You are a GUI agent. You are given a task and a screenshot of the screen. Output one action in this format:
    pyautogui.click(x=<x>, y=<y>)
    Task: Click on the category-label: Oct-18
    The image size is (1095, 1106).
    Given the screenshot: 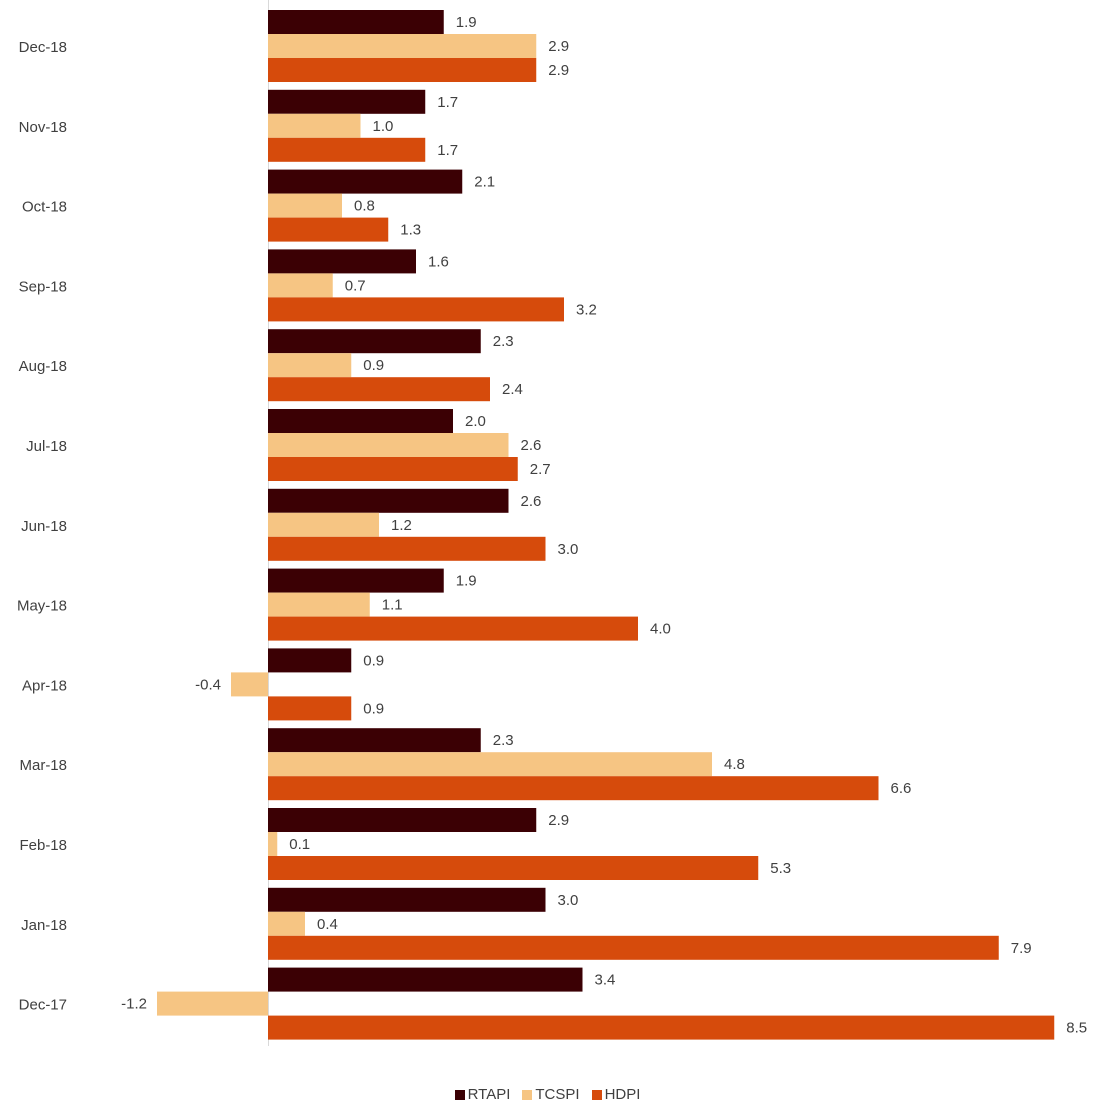 What is the action you would take?
    pyautogui.click(x=44, y=207)
    